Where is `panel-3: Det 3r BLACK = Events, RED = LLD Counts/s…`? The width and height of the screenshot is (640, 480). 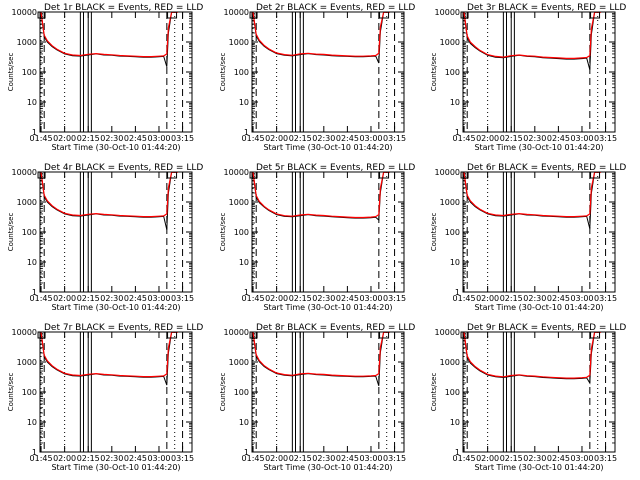
panel-3: Det 3r BLACK = Events, RED = LLD Counts/s… is located at coordinates (528, 77).